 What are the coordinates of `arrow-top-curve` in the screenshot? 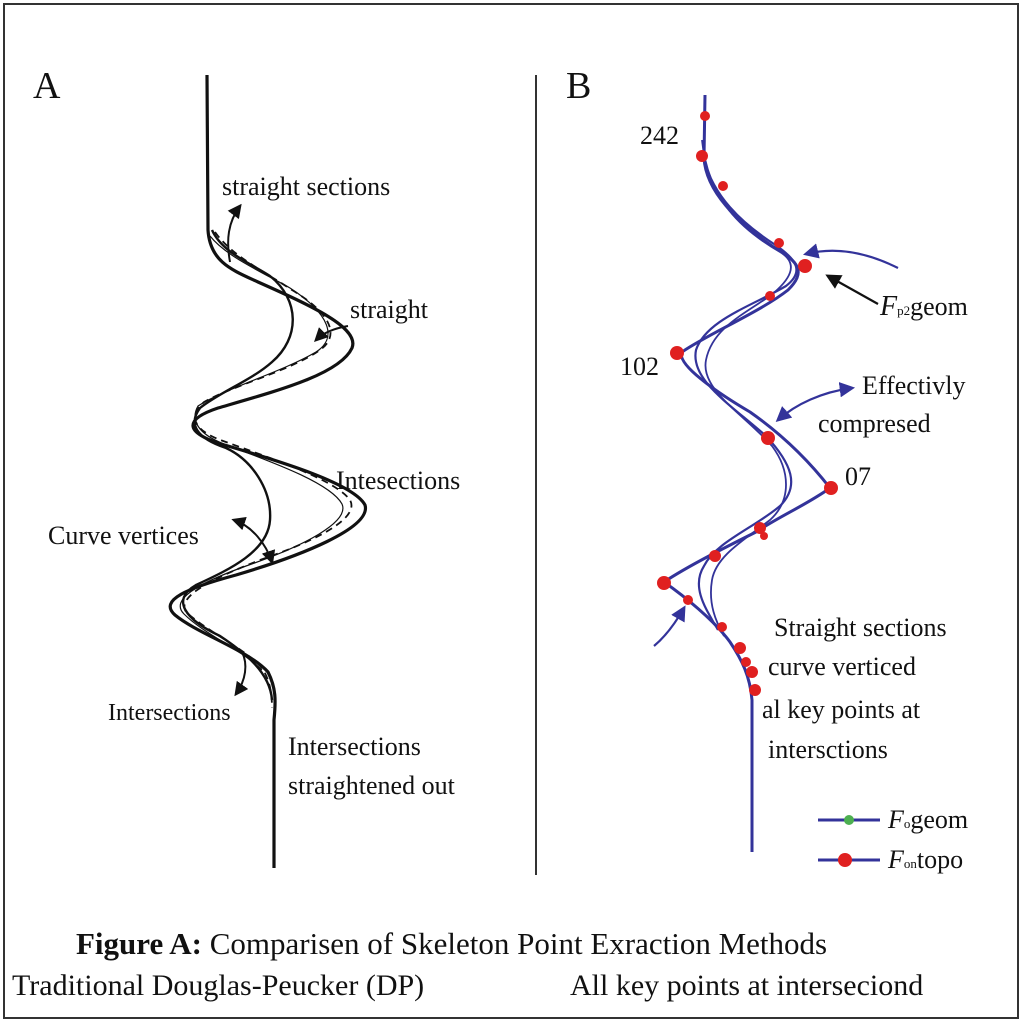 It's located at (851, 256).